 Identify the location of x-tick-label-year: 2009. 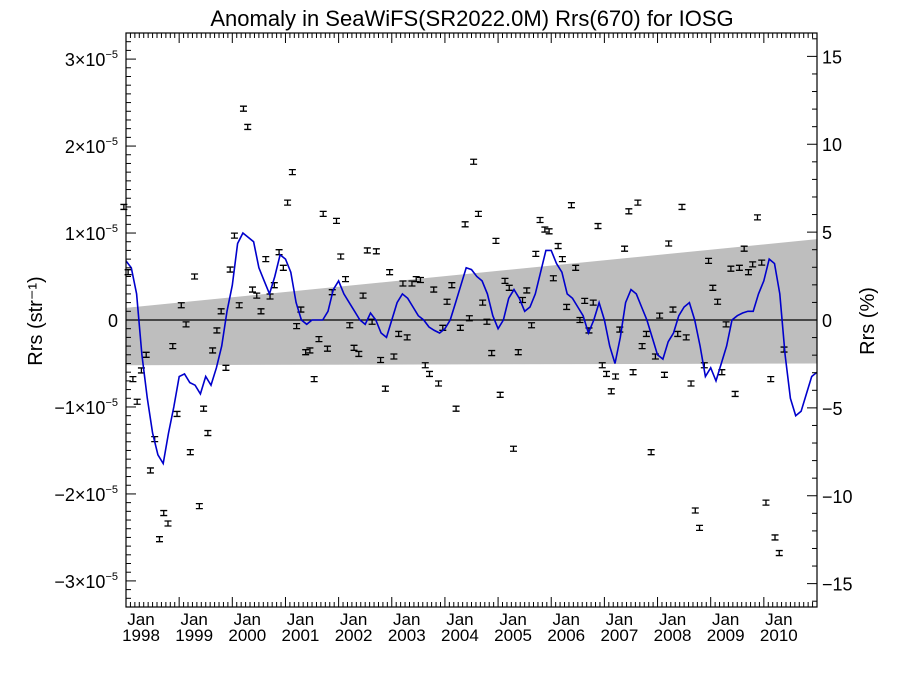
(726, 635).